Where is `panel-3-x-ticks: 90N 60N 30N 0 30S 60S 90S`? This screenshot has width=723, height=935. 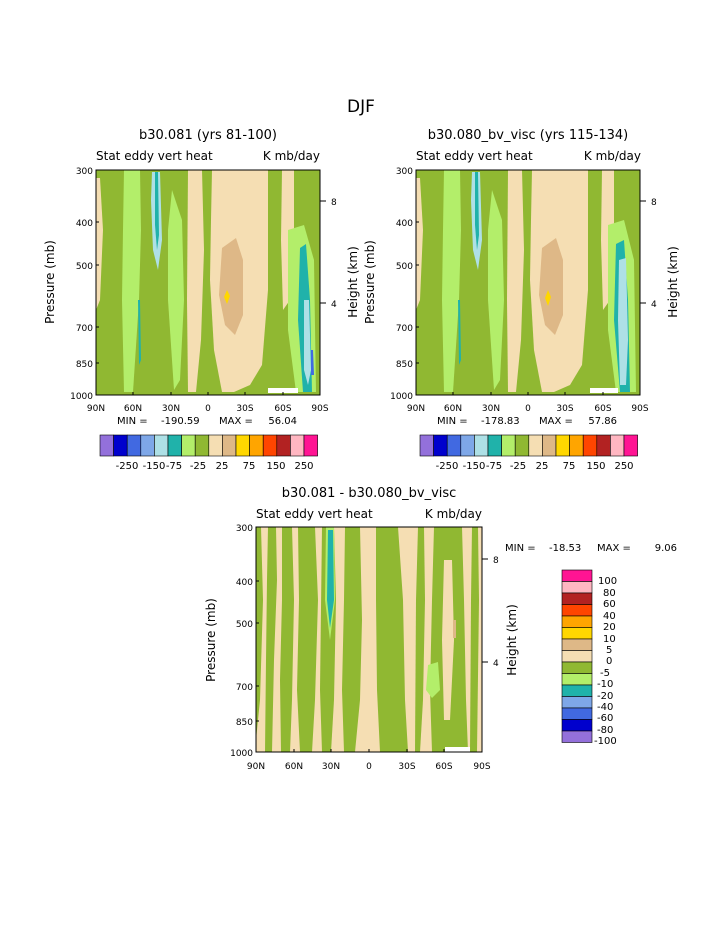
panel-3-x-ticks: 90N 60N 30N 0 30S 60S 90S is located at coordinates (369, 760).